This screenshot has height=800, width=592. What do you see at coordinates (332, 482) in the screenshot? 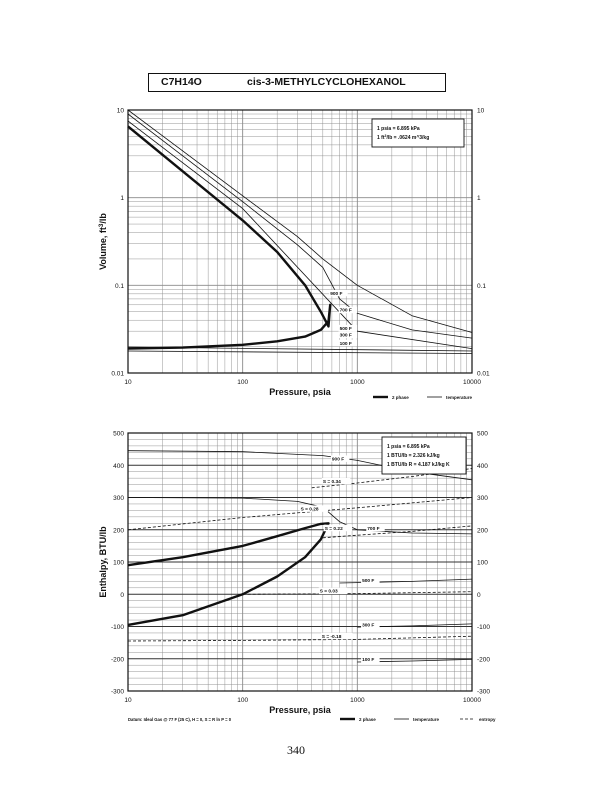
I see `curve-label: S = 0.34` at bounding box center [332, 482].